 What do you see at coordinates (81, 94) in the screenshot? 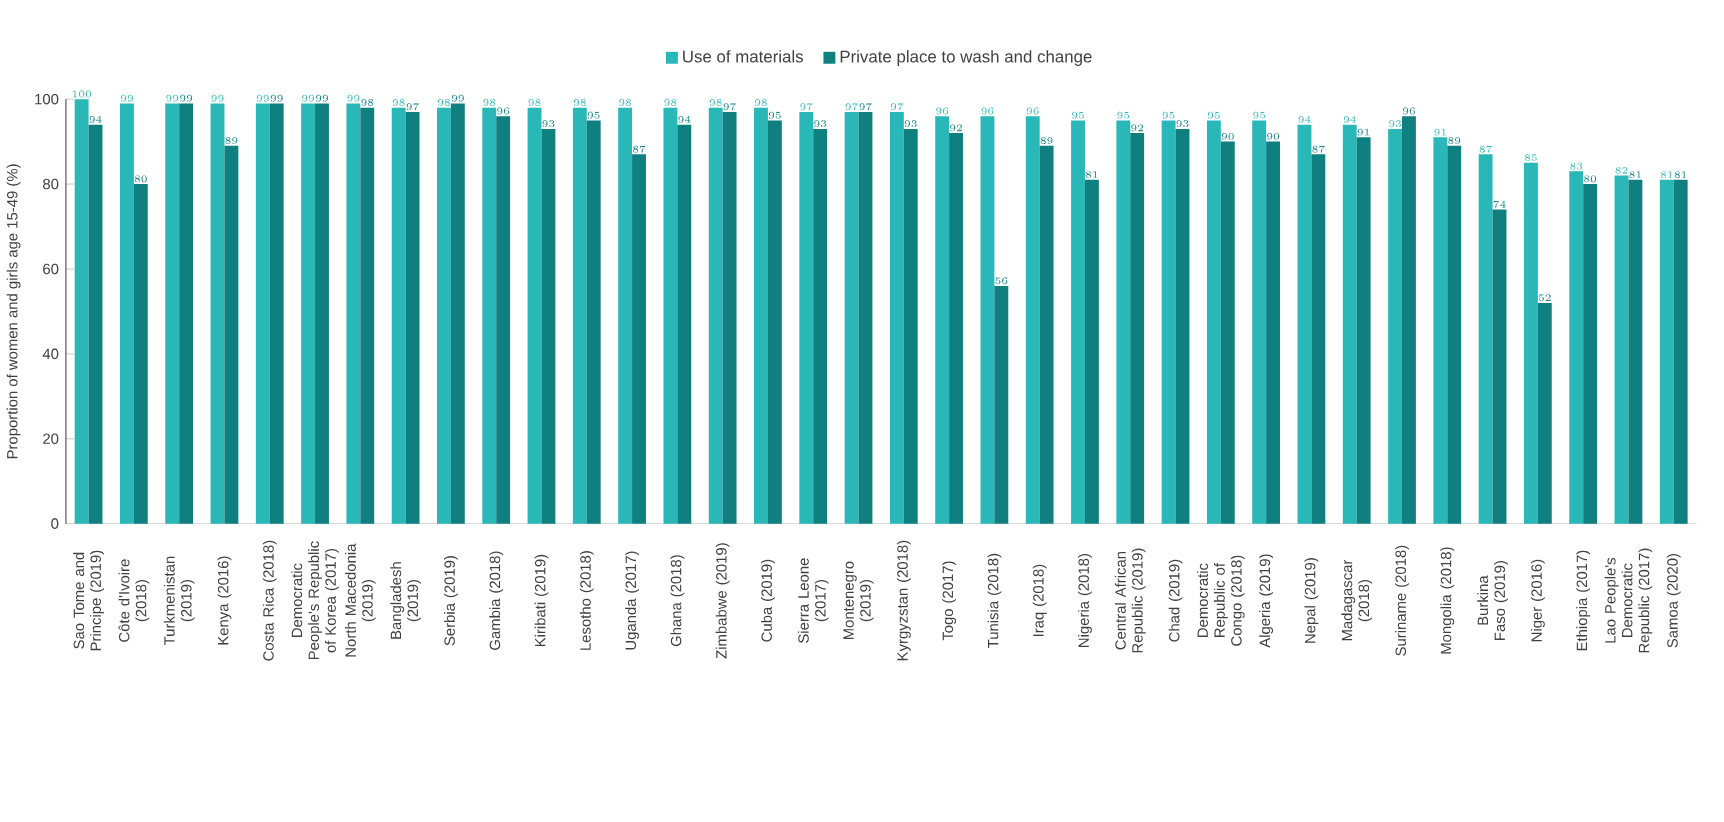
I see `data-label: 100` at bounding box center [81, 94].